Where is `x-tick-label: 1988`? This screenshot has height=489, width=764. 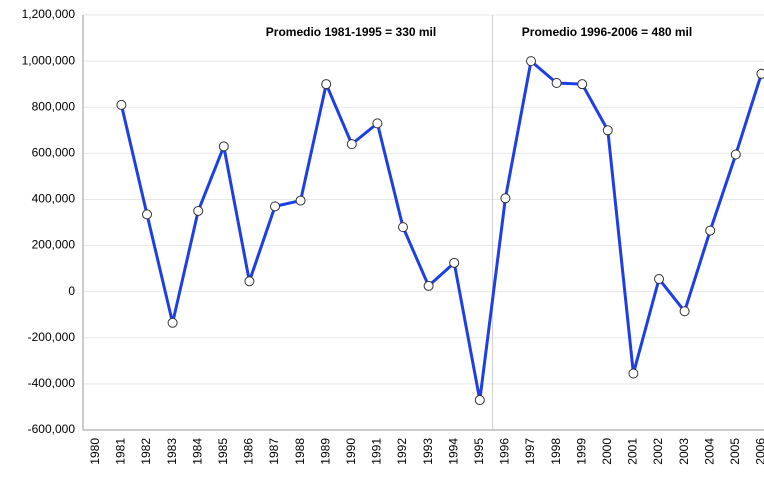
x-tick-label: 1988 is located at coordinates (300, 451).